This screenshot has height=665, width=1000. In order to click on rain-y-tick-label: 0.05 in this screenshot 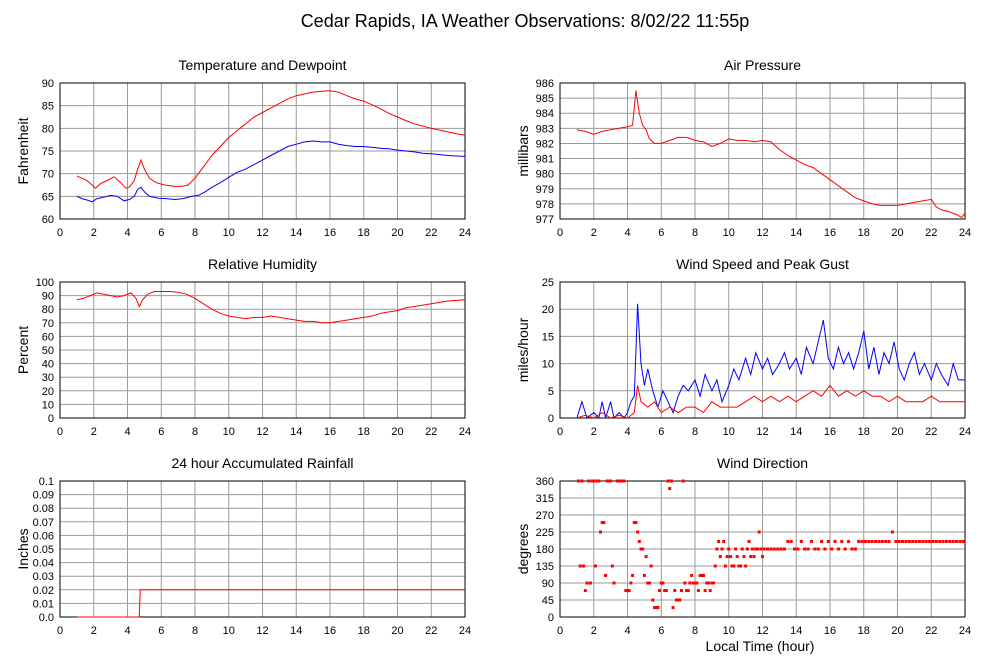, I will do `click(43, 550)`.